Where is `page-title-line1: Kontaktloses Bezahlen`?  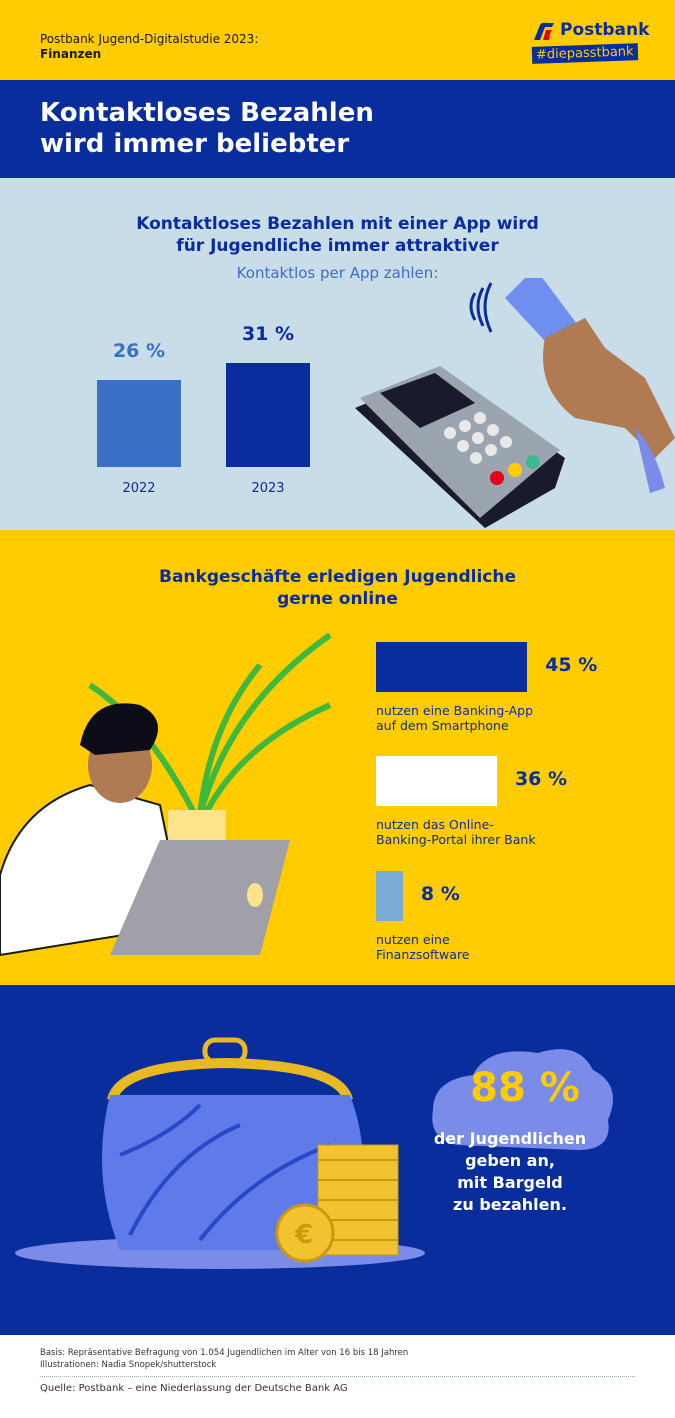
page-title-line1: Kontaktloses Bezahlen is located at coordinates (207, 113).